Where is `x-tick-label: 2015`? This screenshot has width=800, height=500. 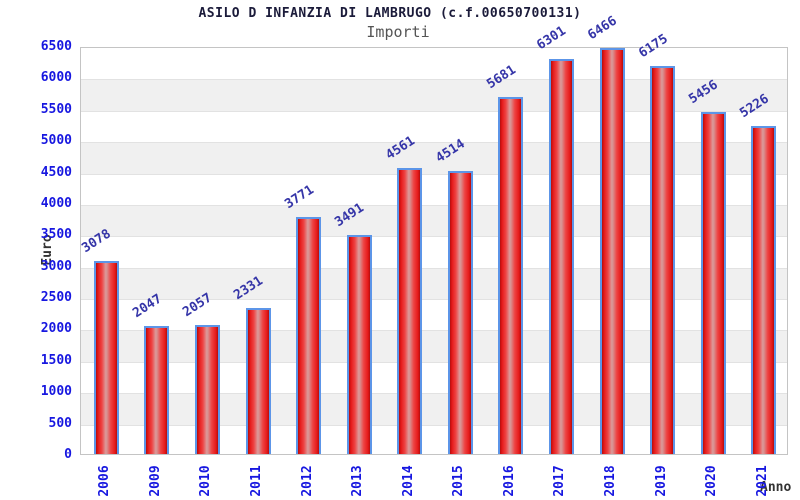
x-tick-label: 2015 is located at coordinates (459, 481).